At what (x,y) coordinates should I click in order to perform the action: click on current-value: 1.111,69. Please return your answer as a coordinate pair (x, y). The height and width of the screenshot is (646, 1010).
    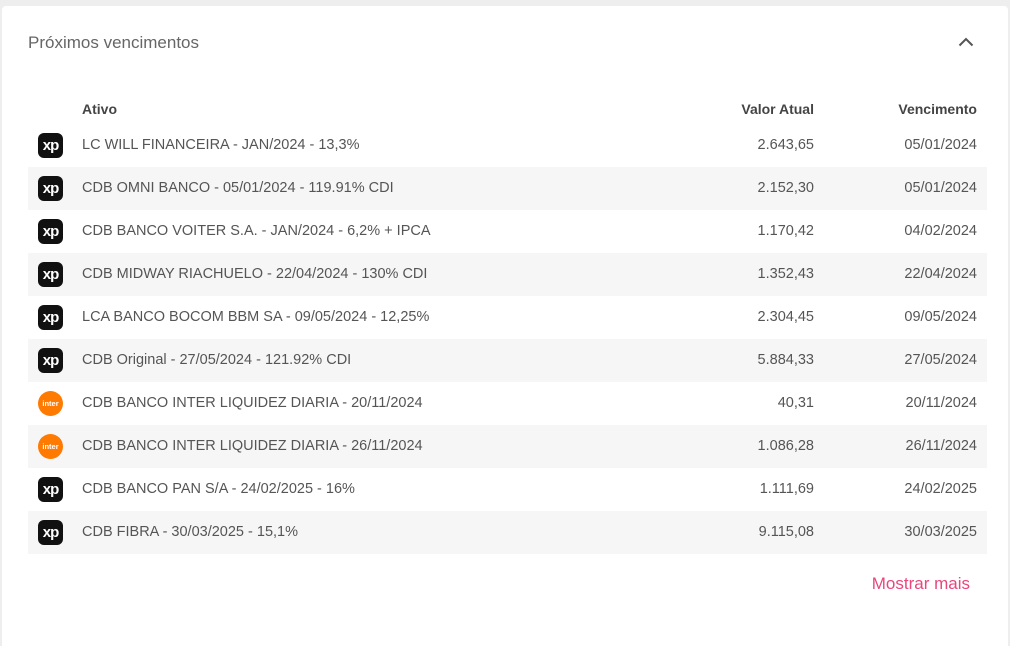
    Looking at the image, I should click on (786, 489).